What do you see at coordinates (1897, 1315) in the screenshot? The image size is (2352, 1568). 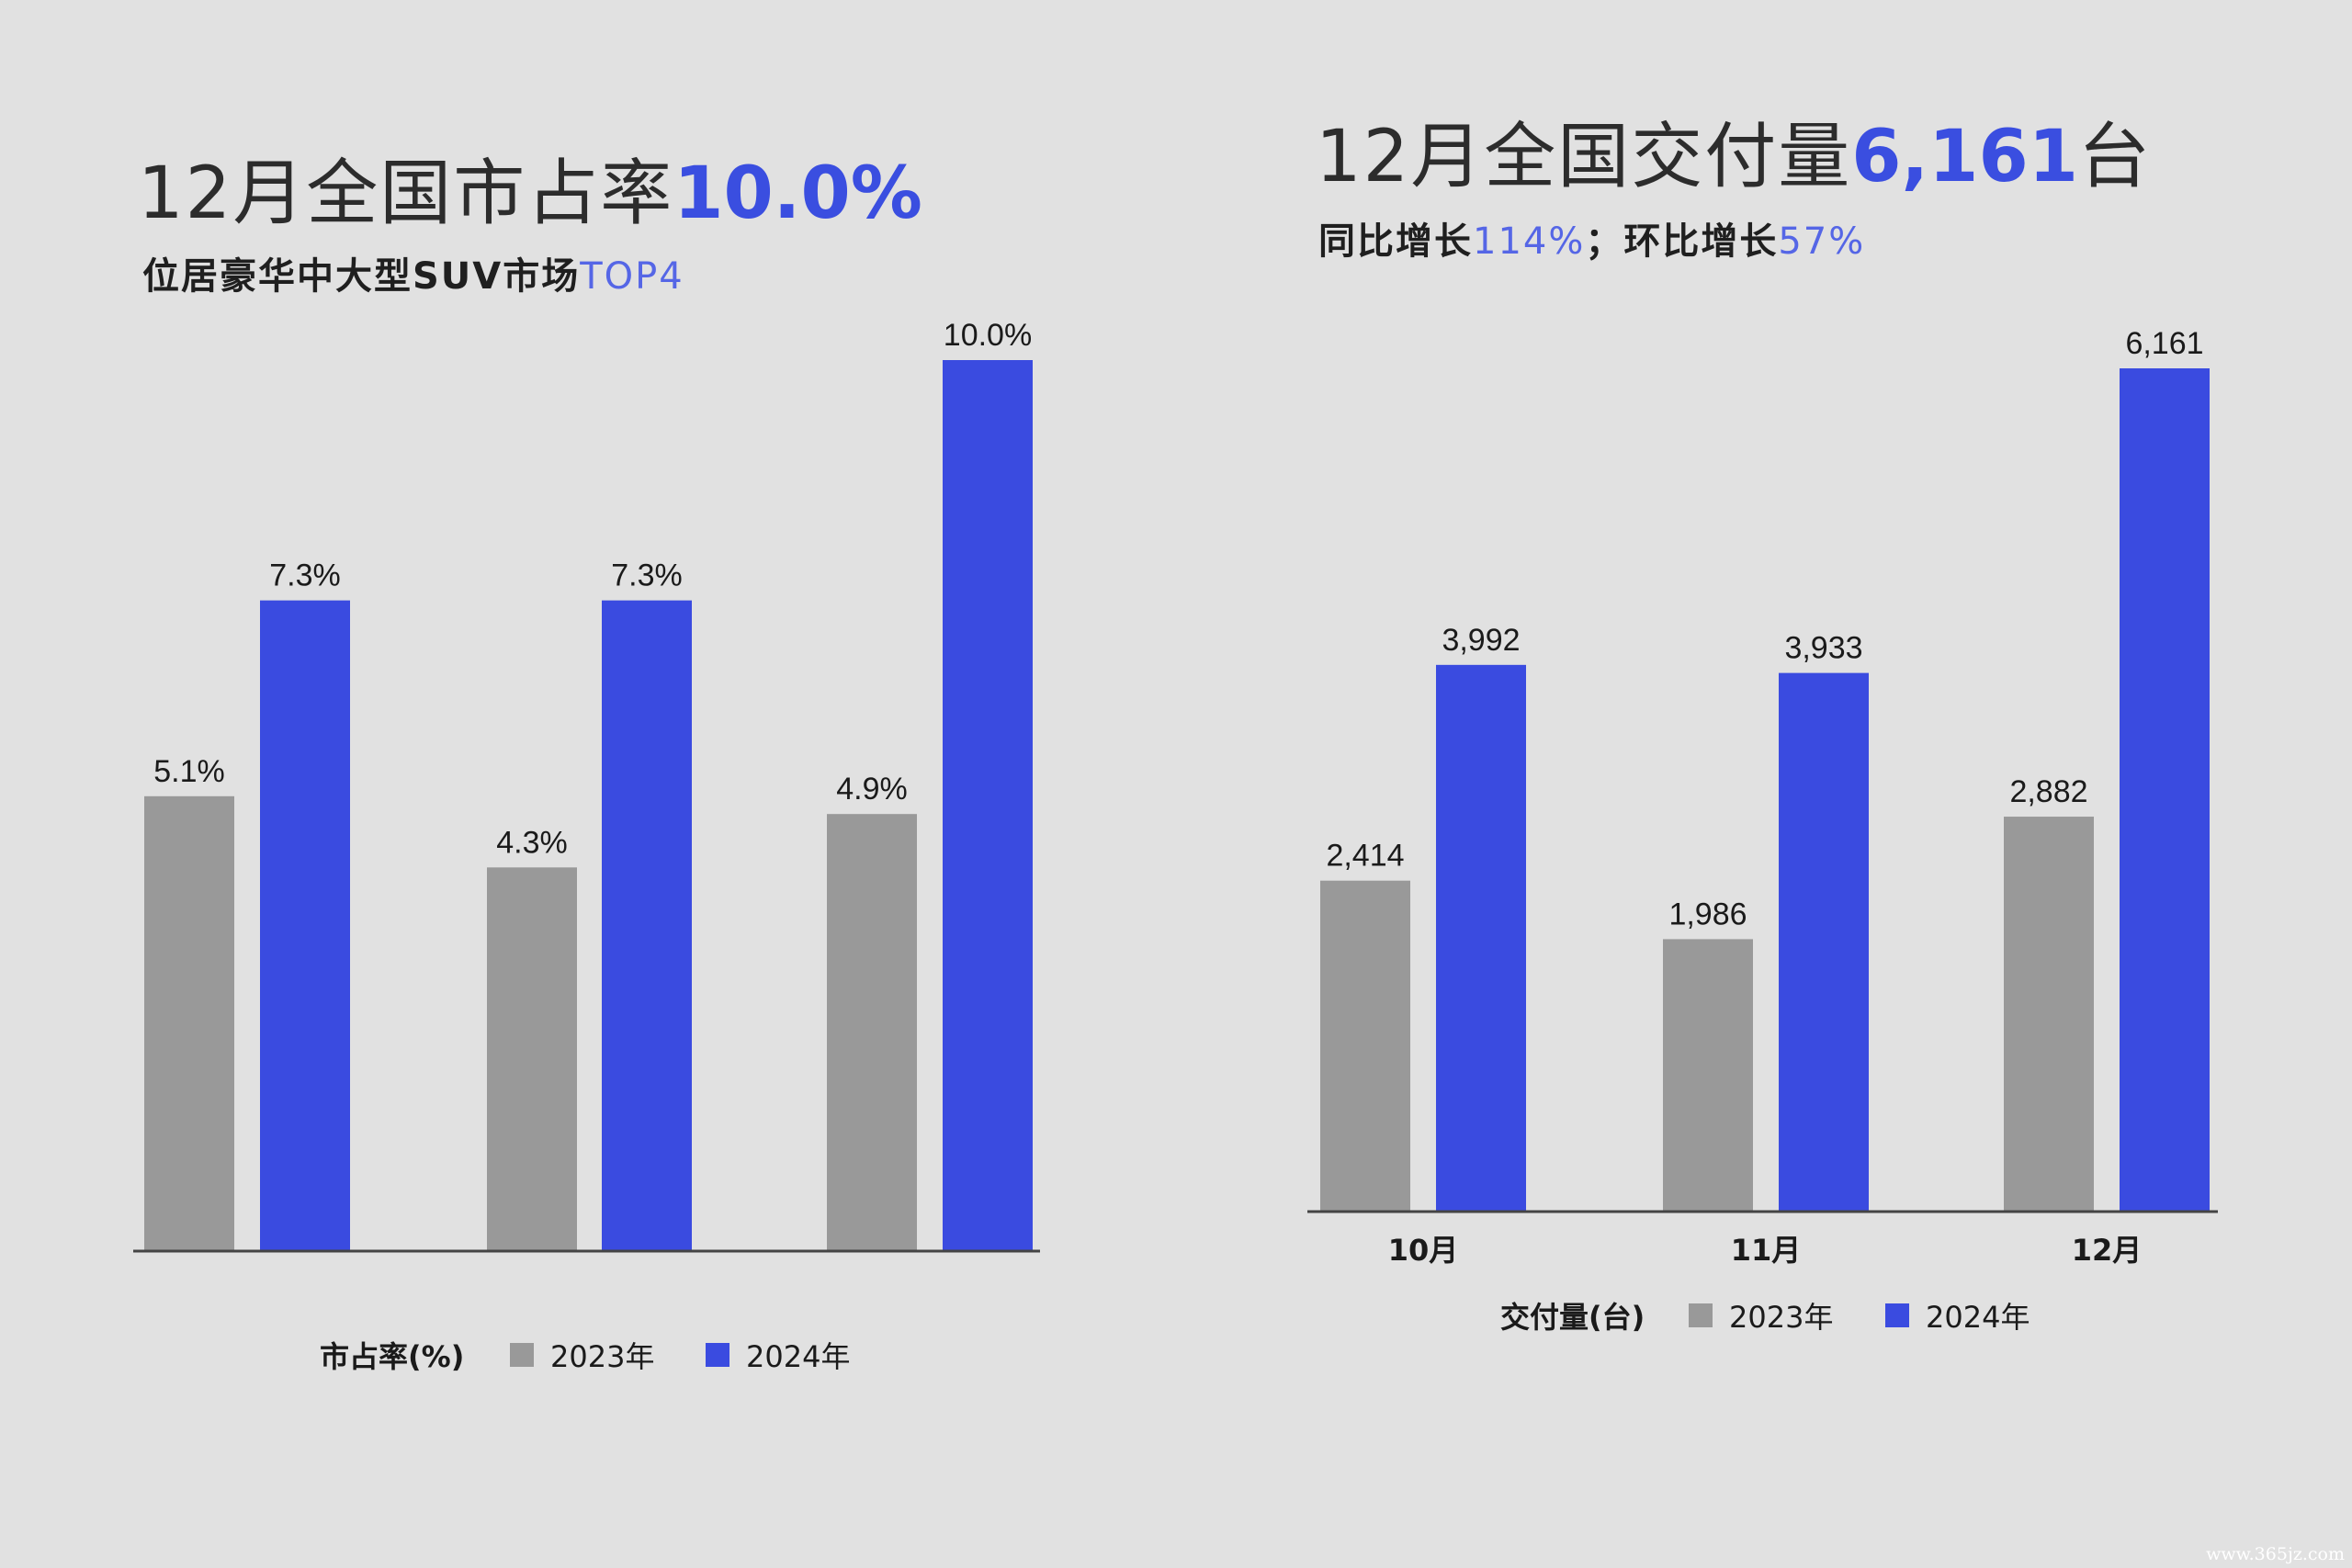 I see `delivery-legend-swatch-2024` at bounding box center [1897, 1315].